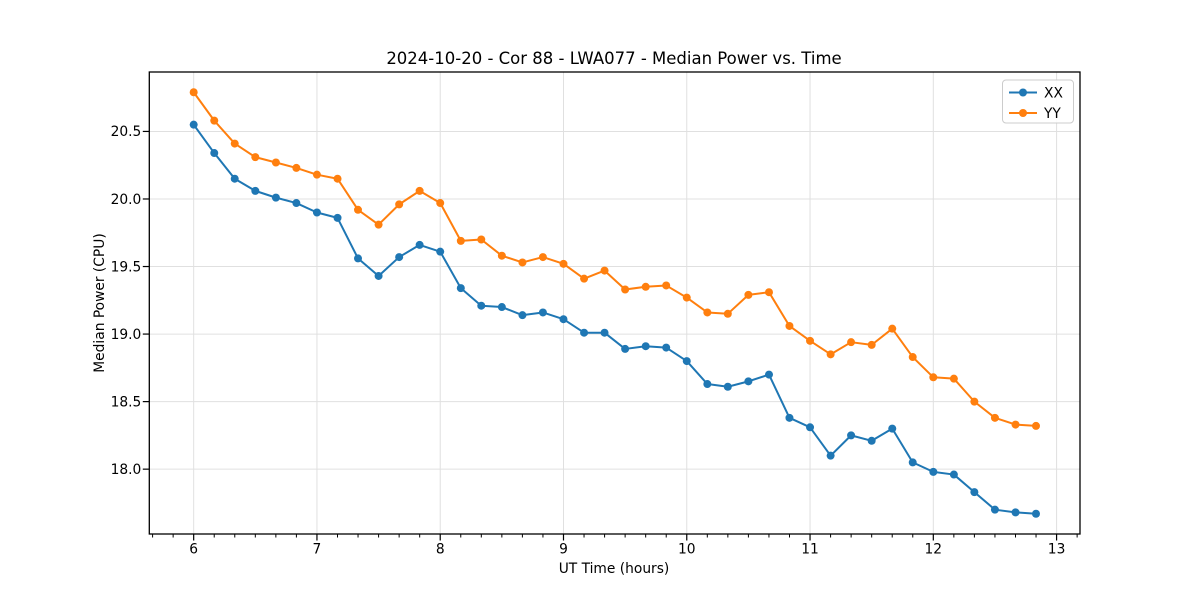  I want to click on legend-marker-yy, so click(1023, 113).